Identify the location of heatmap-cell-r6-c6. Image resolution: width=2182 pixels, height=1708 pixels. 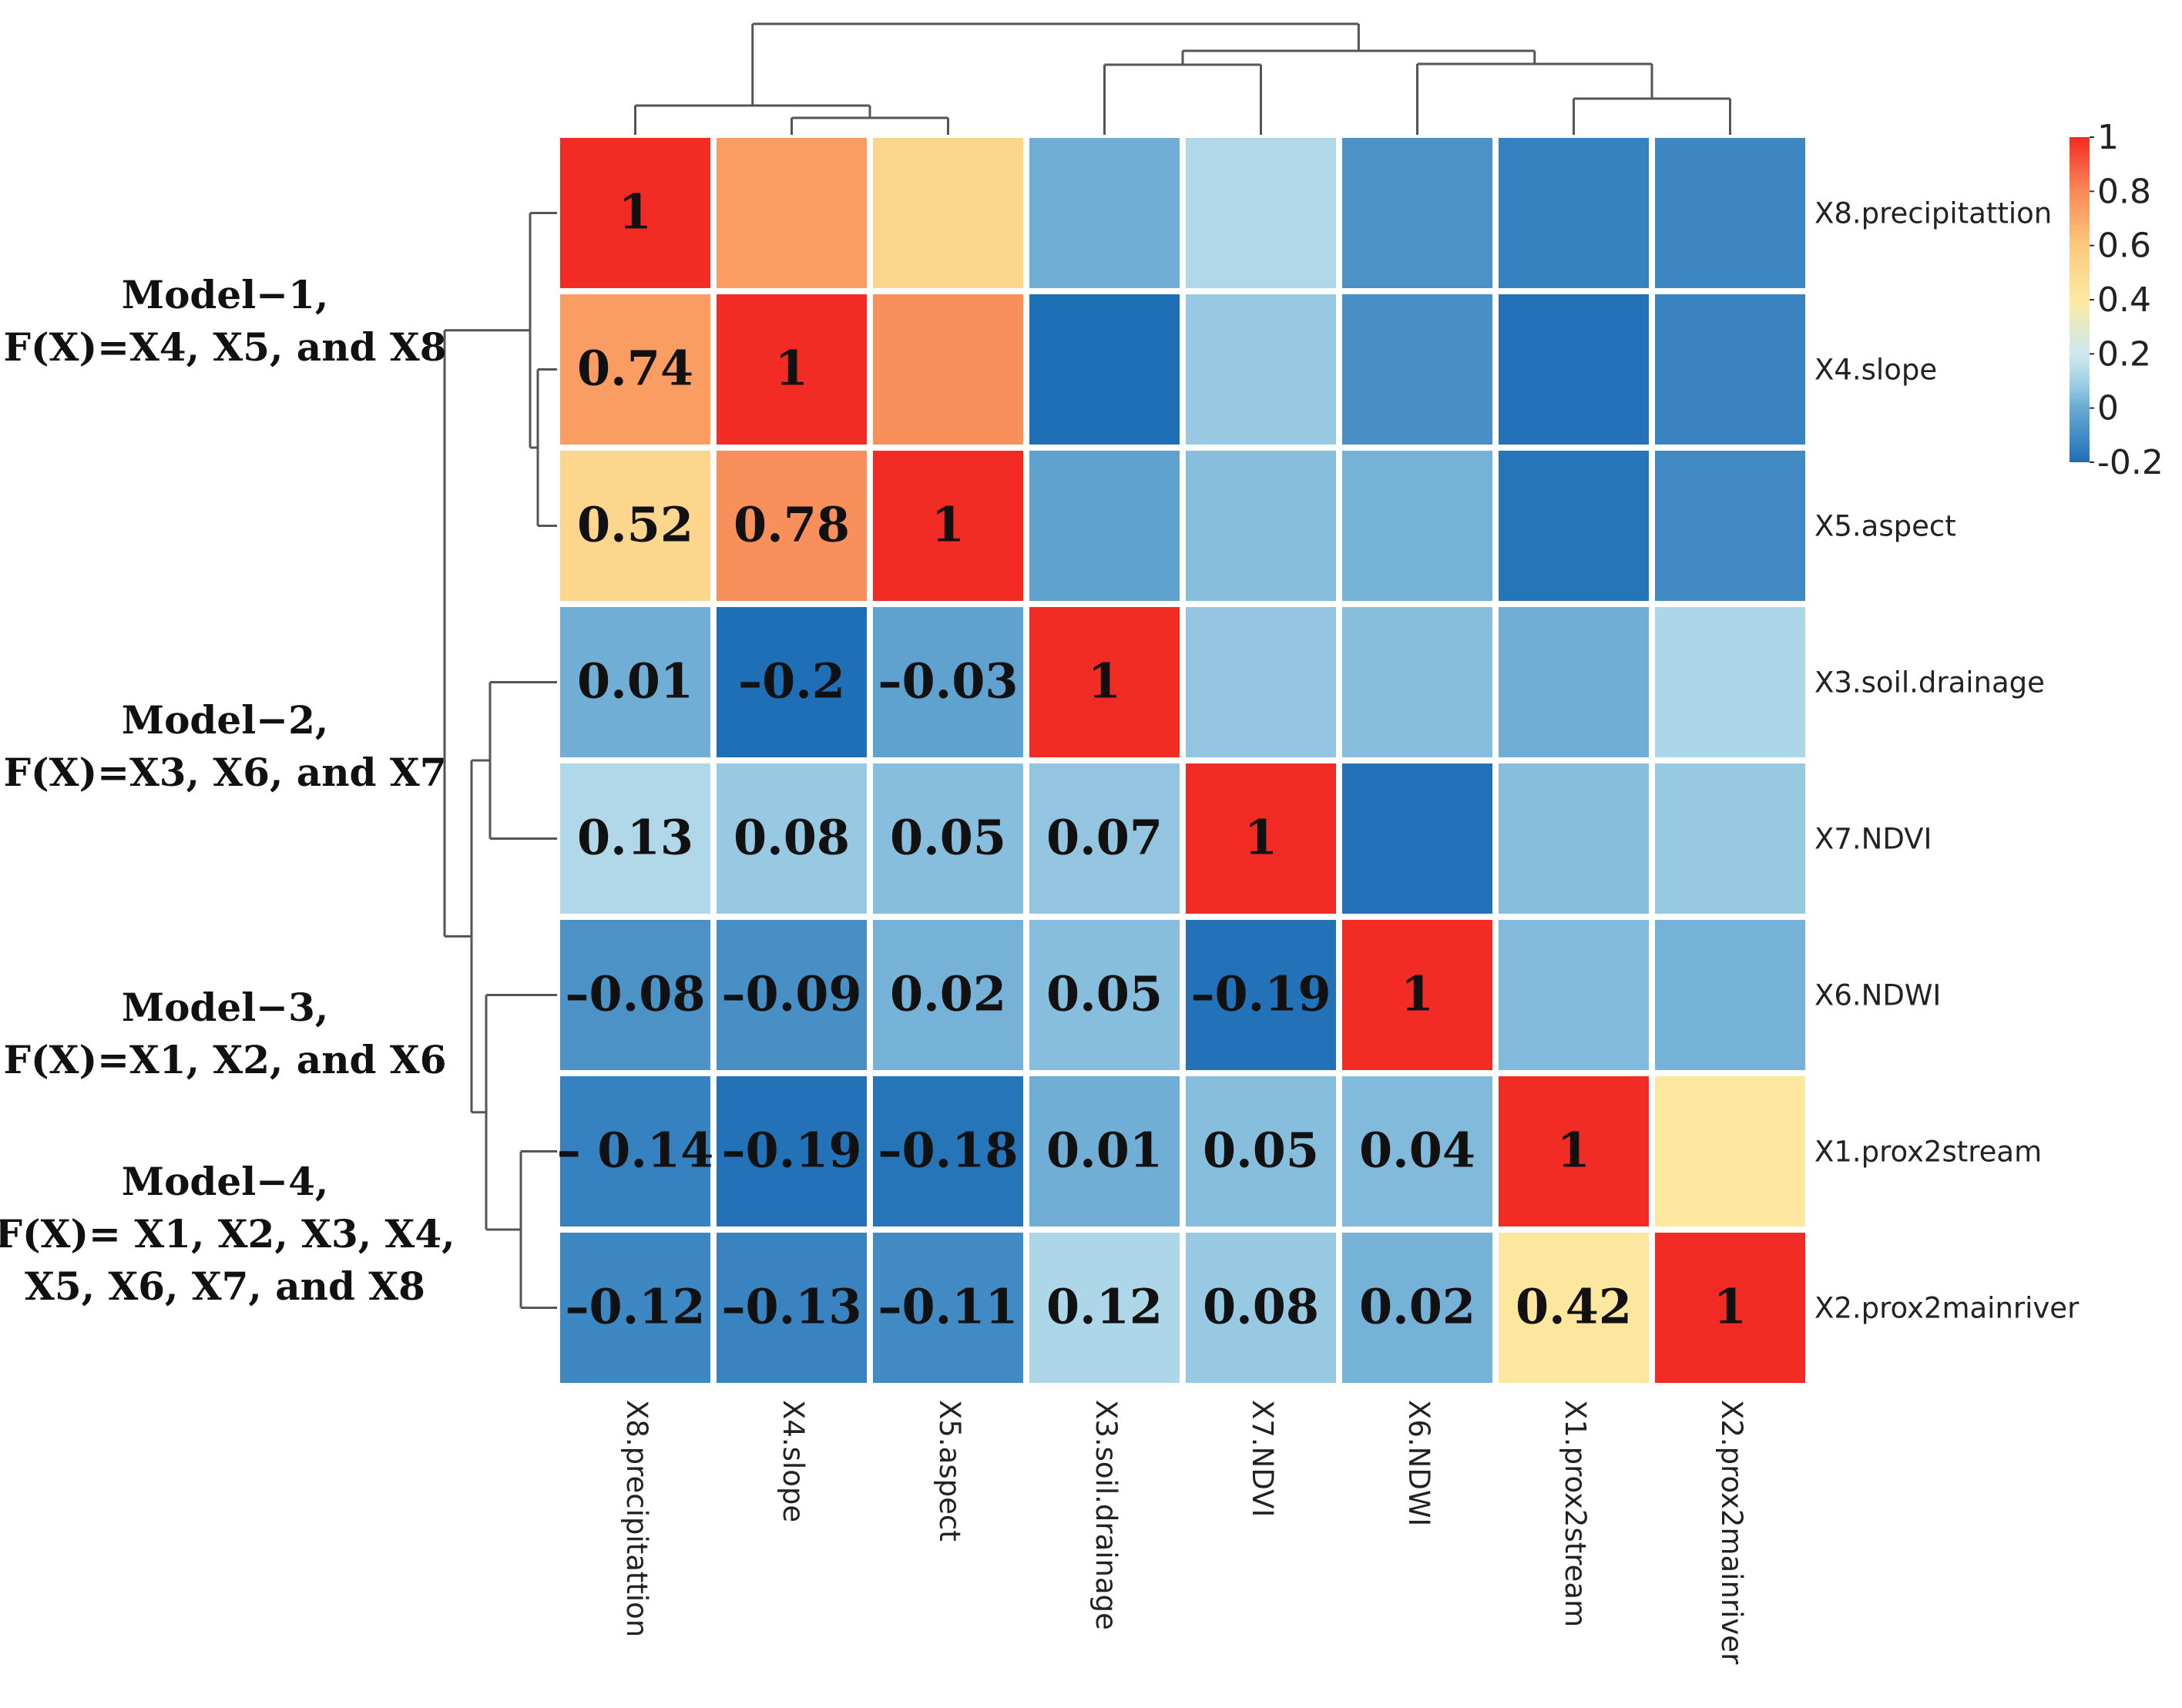
(1417, 995).